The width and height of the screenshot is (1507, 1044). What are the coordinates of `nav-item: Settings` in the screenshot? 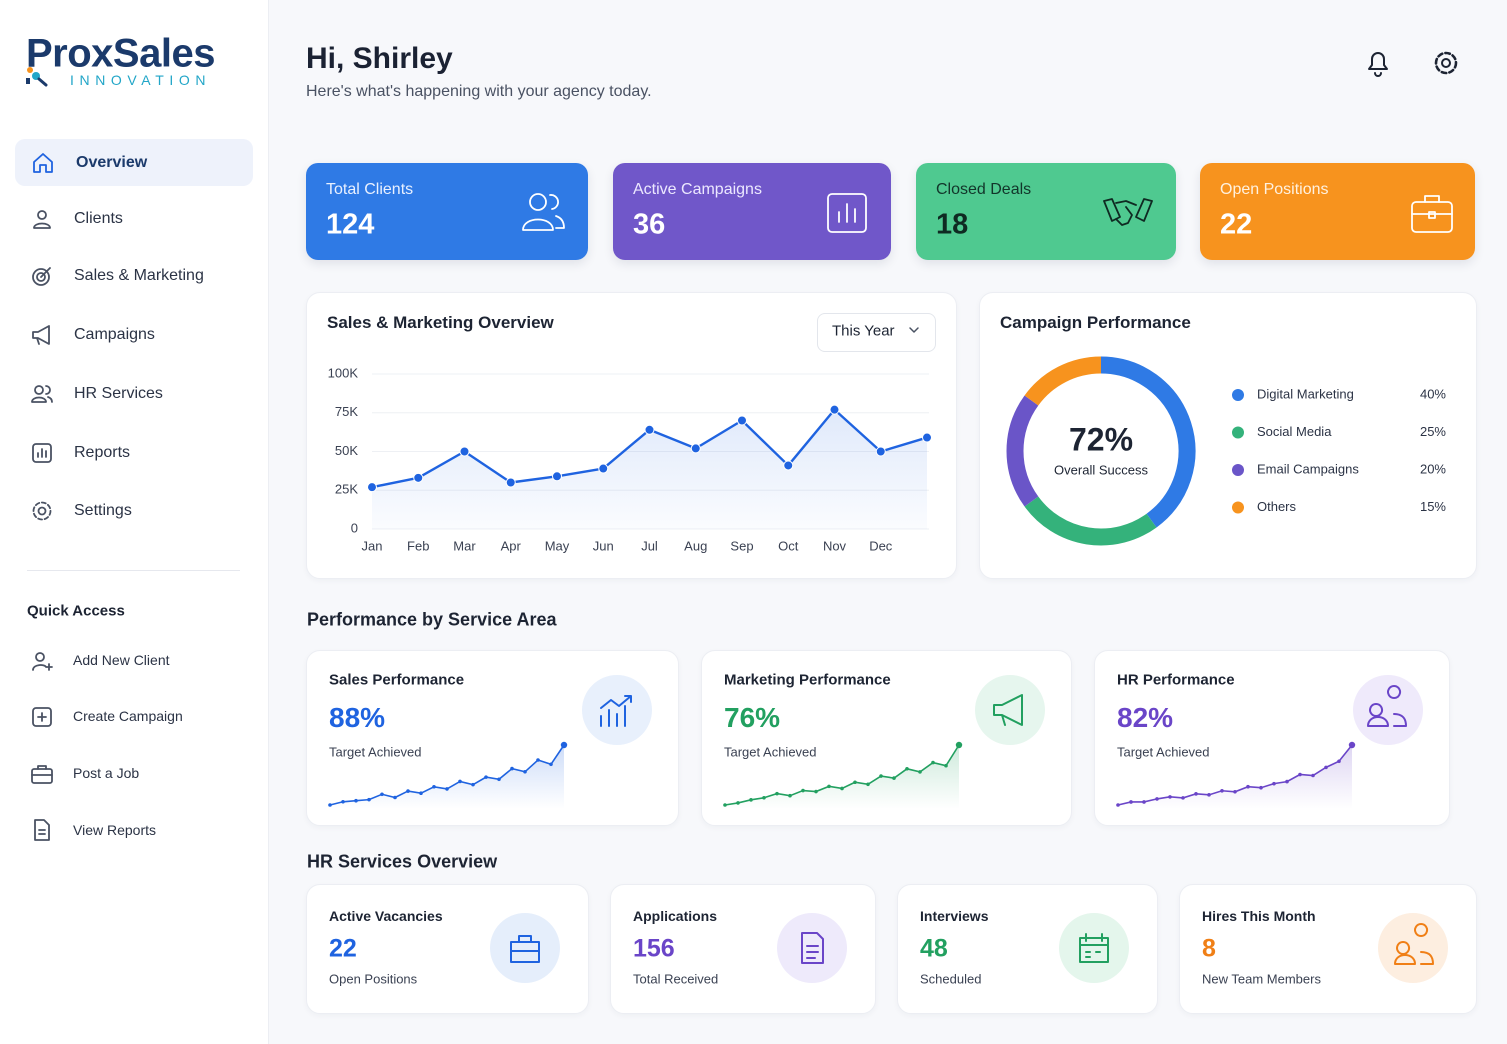 It's located at (103, 510).